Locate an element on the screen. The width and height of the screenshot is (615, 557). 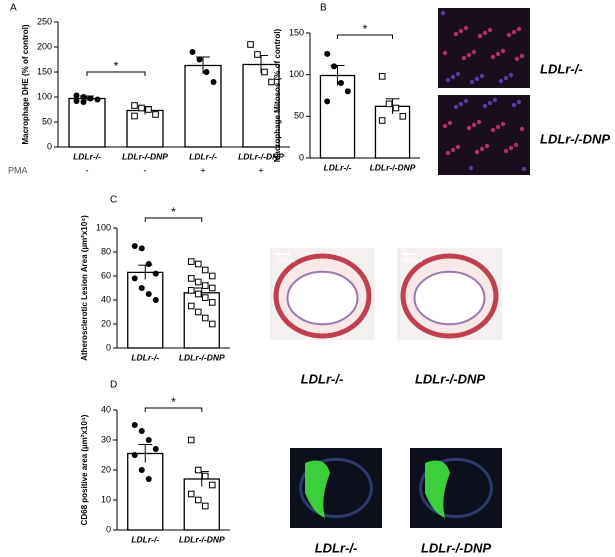
micrograph is located at coordinates (484, 48).